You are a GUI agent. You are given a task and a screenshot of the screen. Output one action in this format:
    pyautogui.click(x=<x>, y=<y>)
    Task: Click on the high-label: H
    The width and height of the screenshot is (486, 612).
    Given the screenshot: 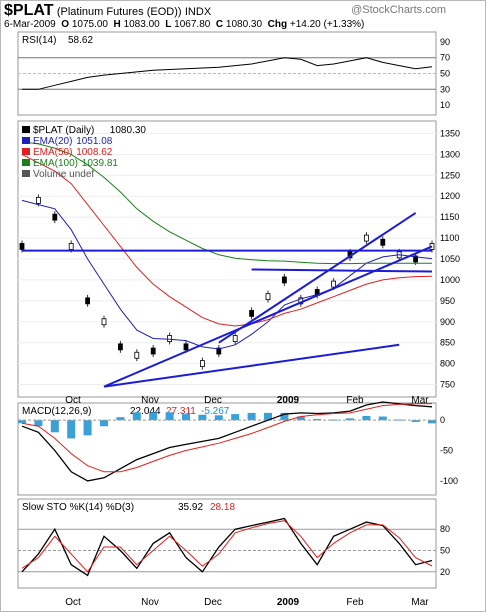 What is the action you would take?
    pyautogui.click(x=117, y=24)
    